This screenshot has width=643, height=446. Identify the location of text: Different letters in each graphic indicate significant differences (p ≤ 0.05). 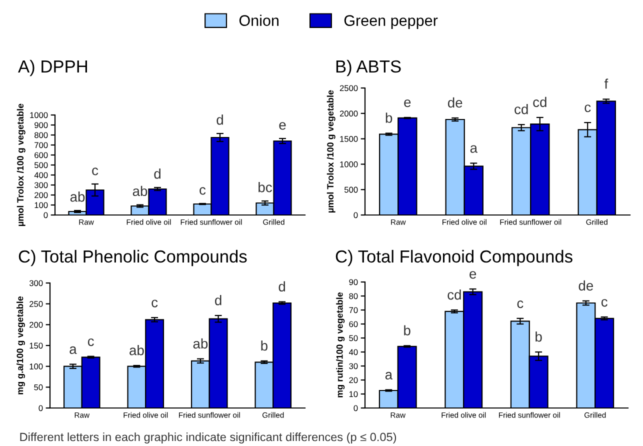
(208, 438).